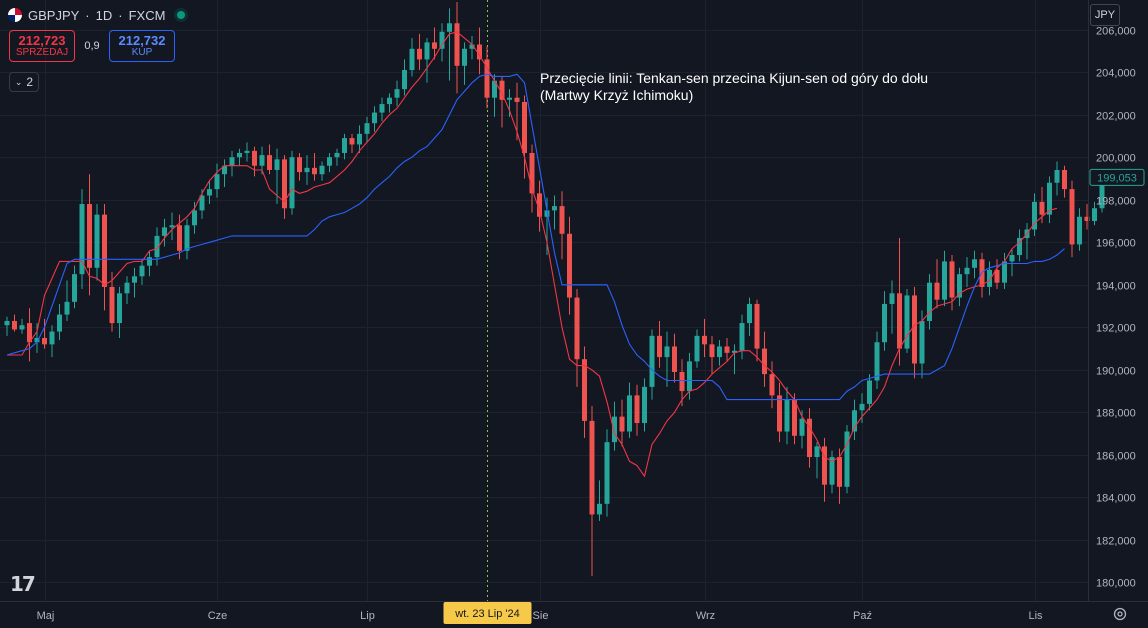  I want to click on x-tick-label: Maj, so click(46, 616).